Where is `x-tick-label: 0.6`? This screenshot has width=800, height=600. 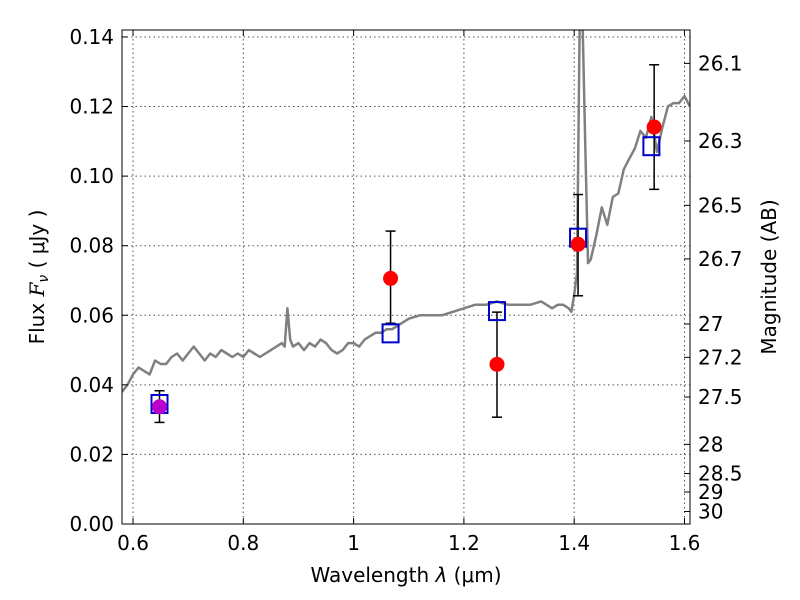
x-tick-label: 0.6 is located at coordinates (133, 543).